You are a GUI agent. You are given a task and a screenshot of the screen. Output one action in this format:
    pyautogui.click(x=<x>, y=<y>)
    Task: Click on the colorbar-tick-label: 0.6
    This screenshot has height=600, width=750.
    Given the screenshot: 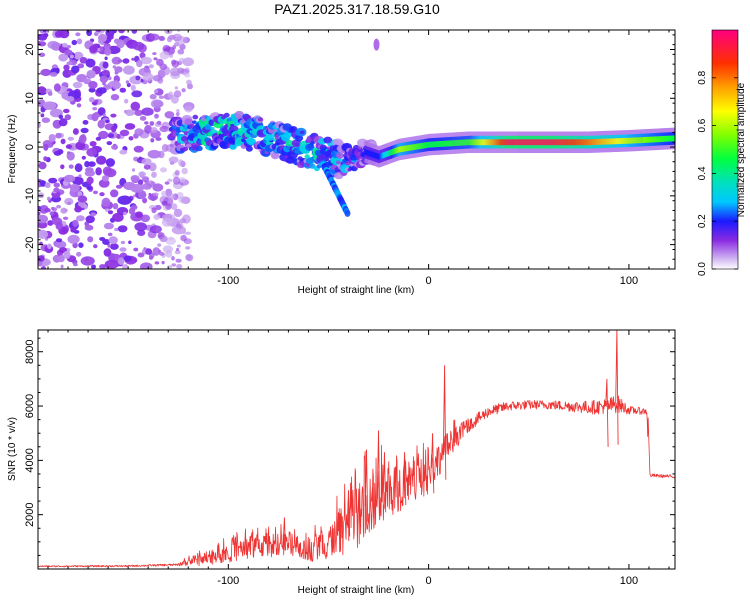 What is the action you would take?
    pyautogui.click(x=702, y=125)
    